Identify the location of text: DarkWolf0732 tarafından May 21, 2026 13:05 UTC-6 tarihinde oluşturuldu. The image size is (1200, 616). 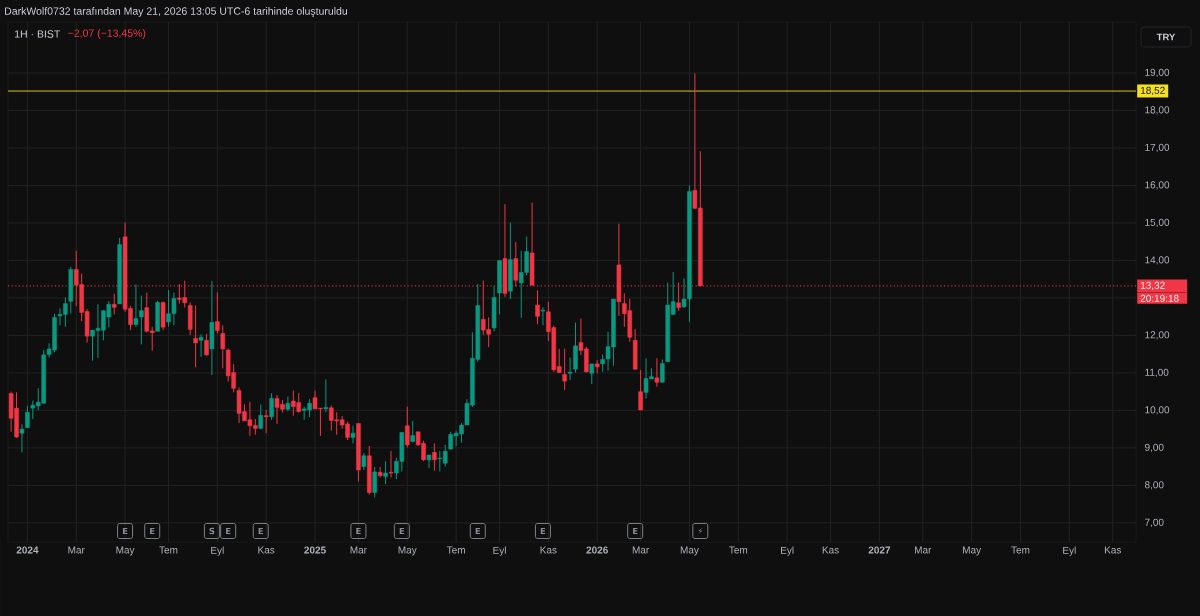
(176, 12).